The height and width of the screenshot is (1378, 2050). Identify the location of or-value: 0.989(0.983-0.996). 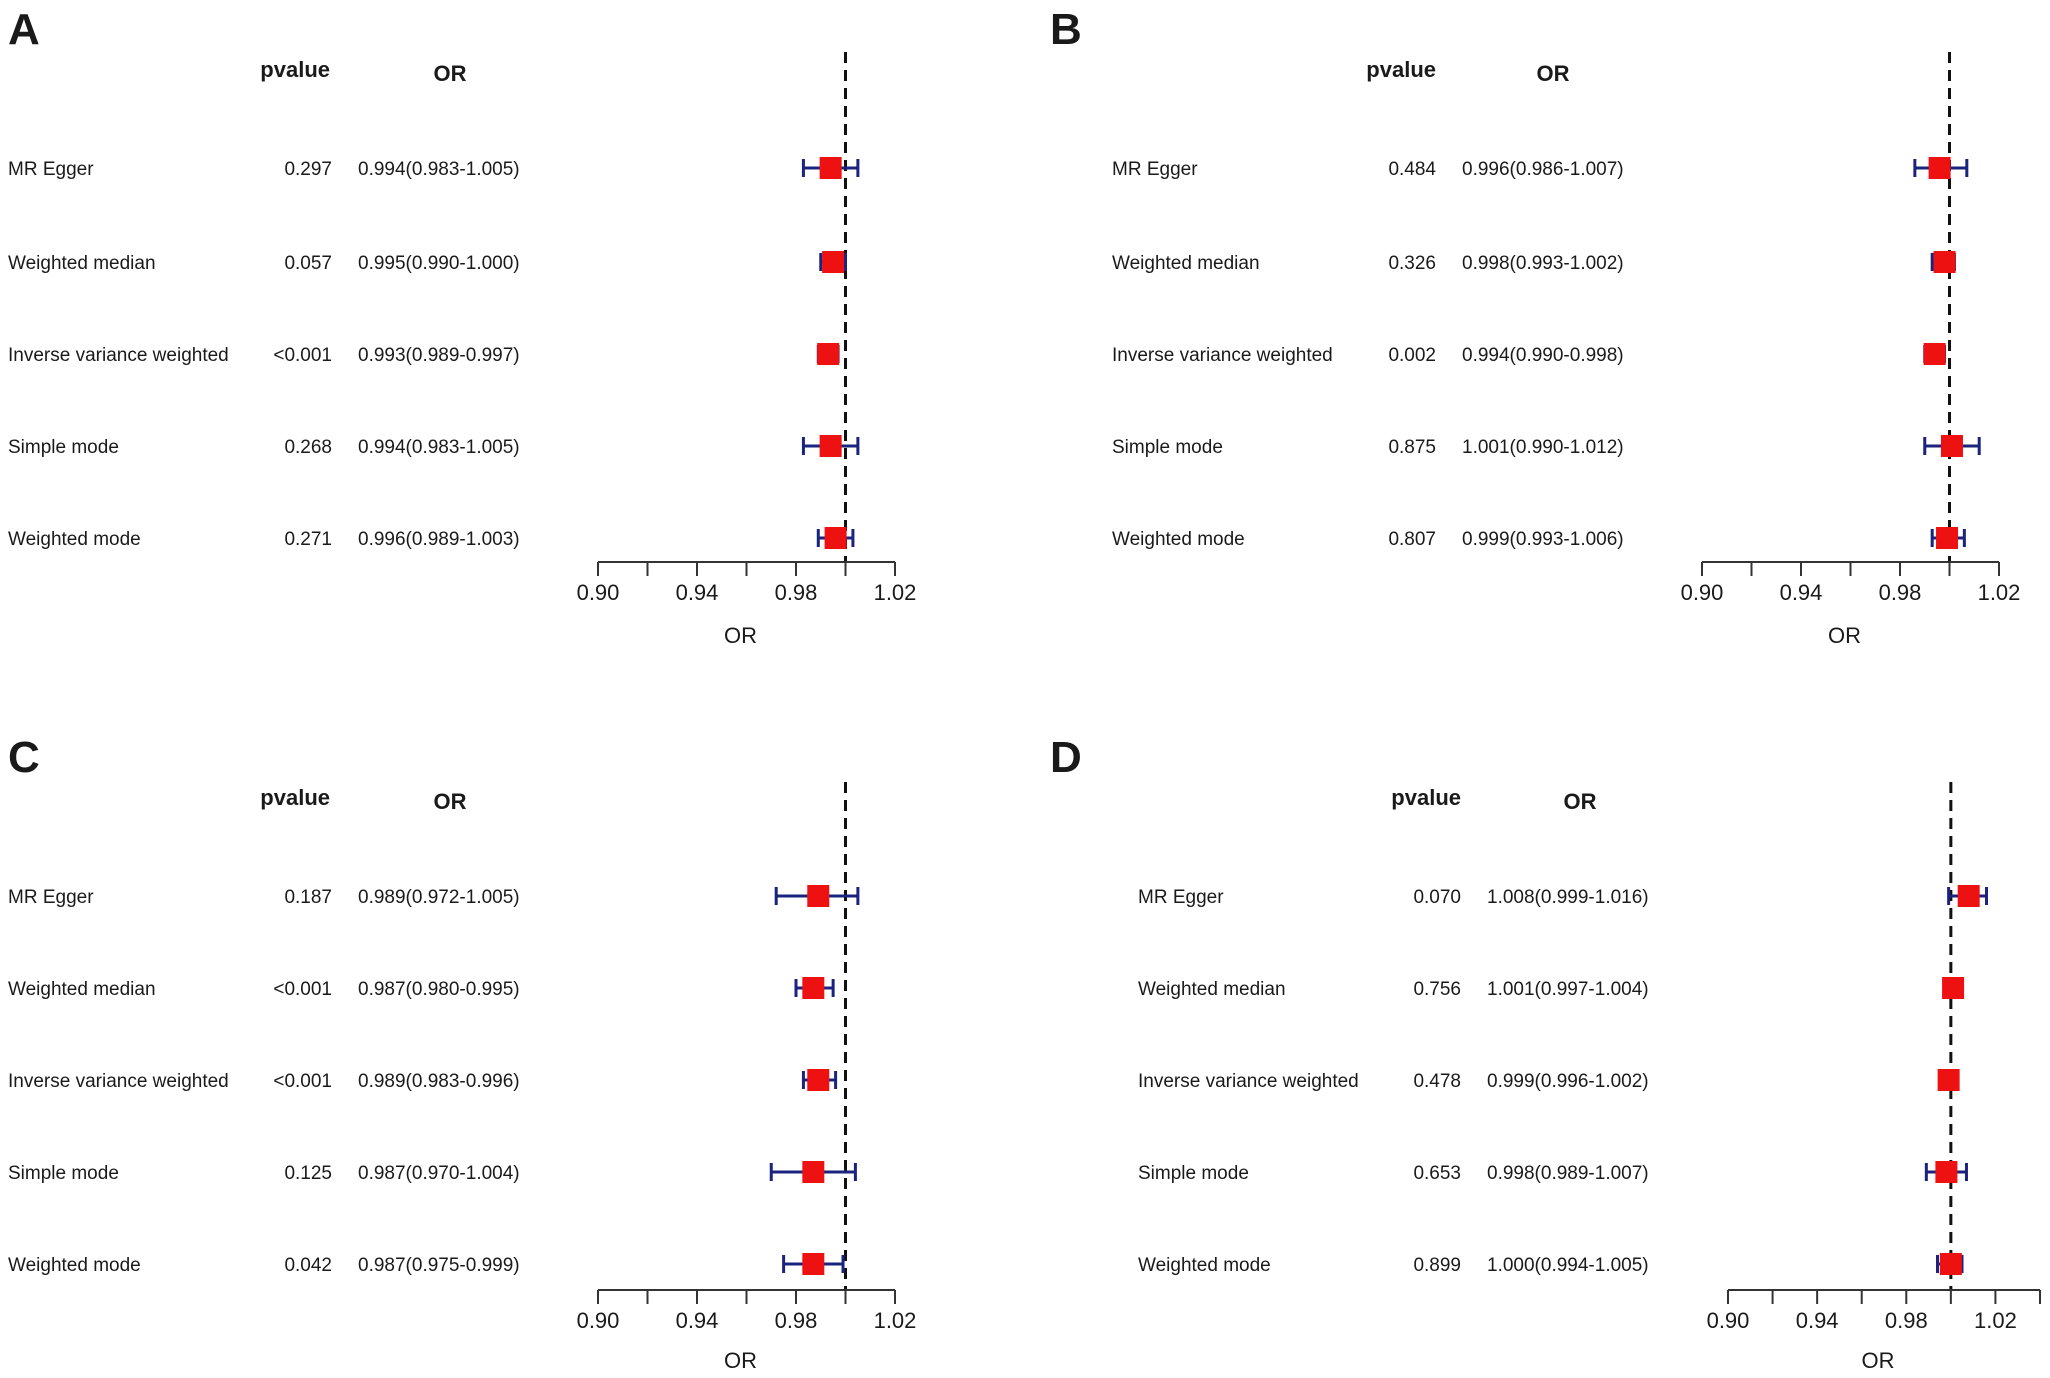
(439, 1081).